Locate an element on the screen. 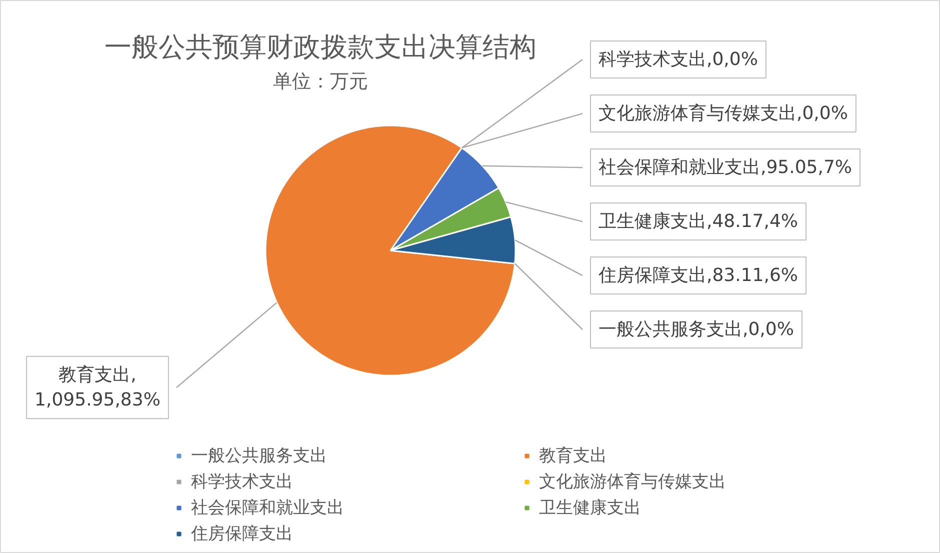 Image resolution: width=940 pixels, height=553 pixels. data-label: 教育支出,1,095.95,83% is located at coordinates (97, 387).